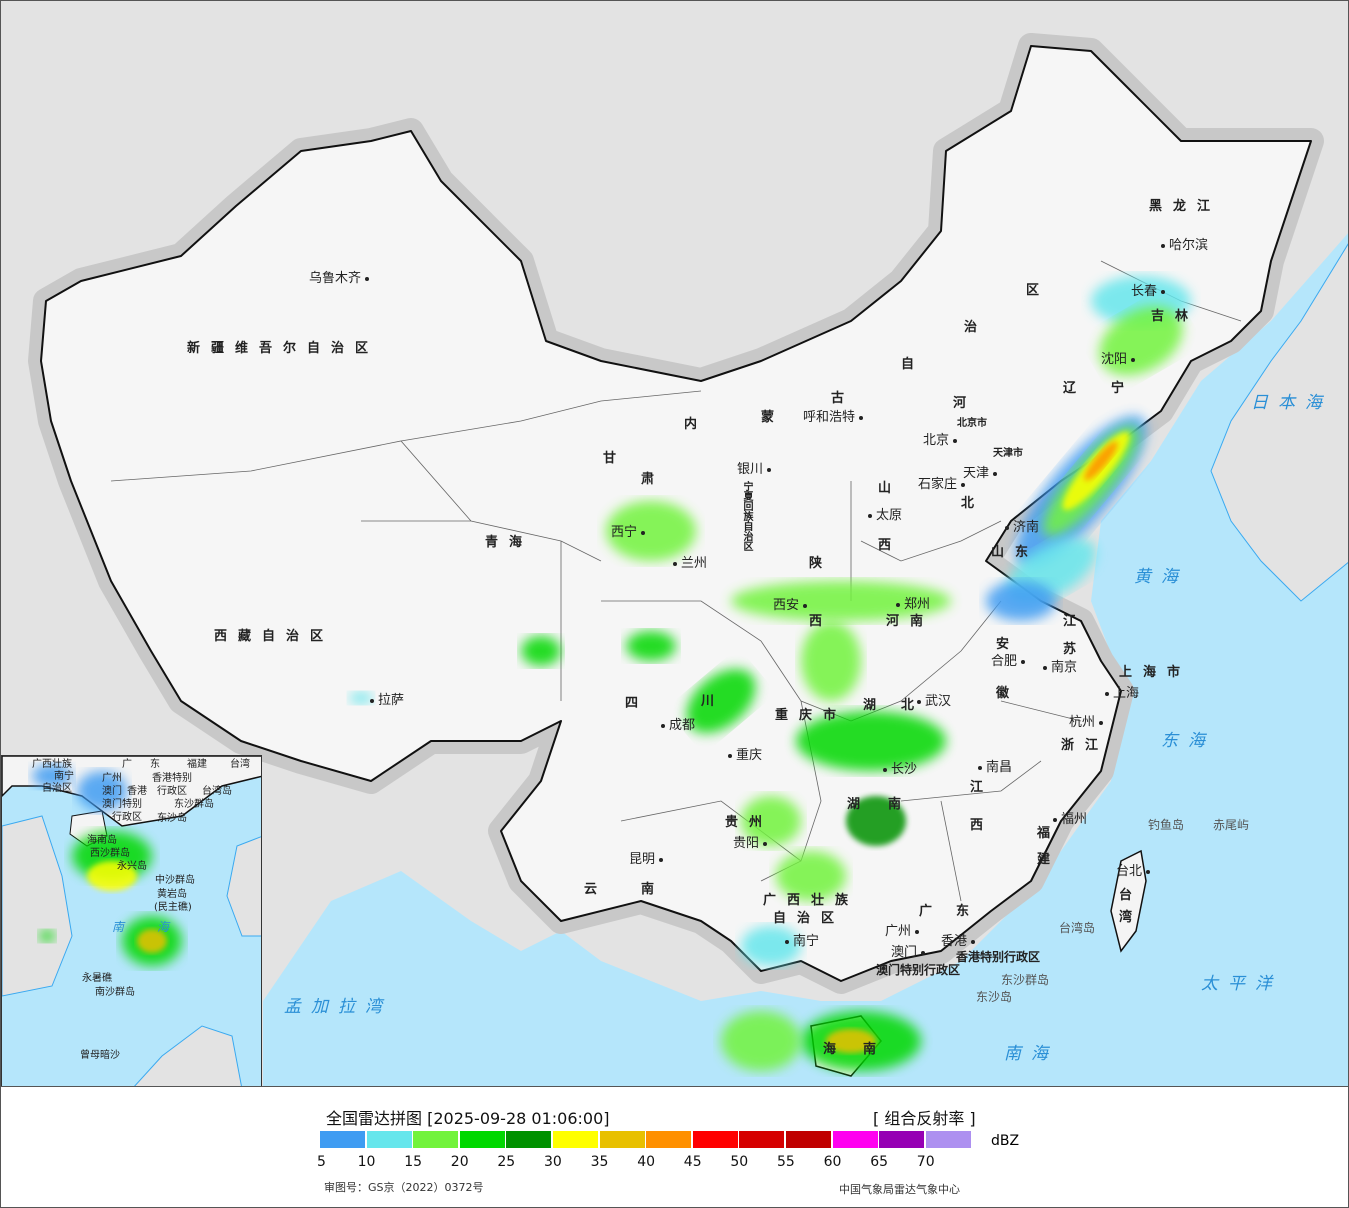  I want to click on city-label: 郑州, so click(913, 604).